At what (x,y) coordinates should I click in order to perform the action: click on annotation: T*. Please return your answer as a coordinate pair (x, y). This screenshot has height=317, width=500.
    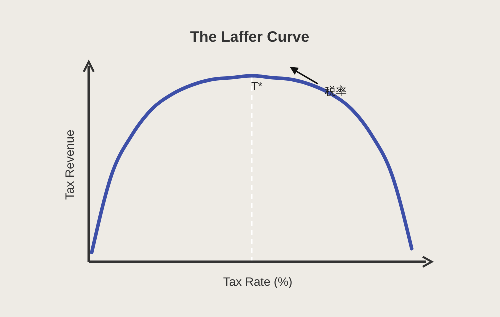
    Looking at the image, I should click on (258, 87).